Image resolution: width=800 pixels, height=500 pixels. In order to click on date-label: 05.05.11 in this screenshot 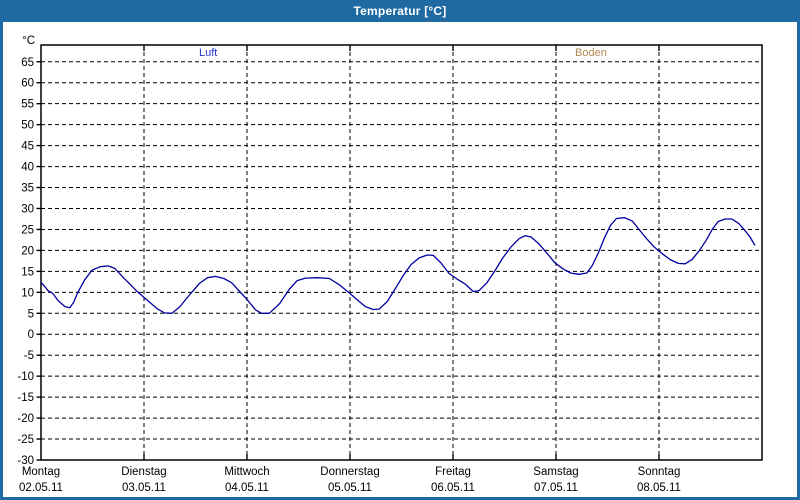, I will do `click(350, 488)`.